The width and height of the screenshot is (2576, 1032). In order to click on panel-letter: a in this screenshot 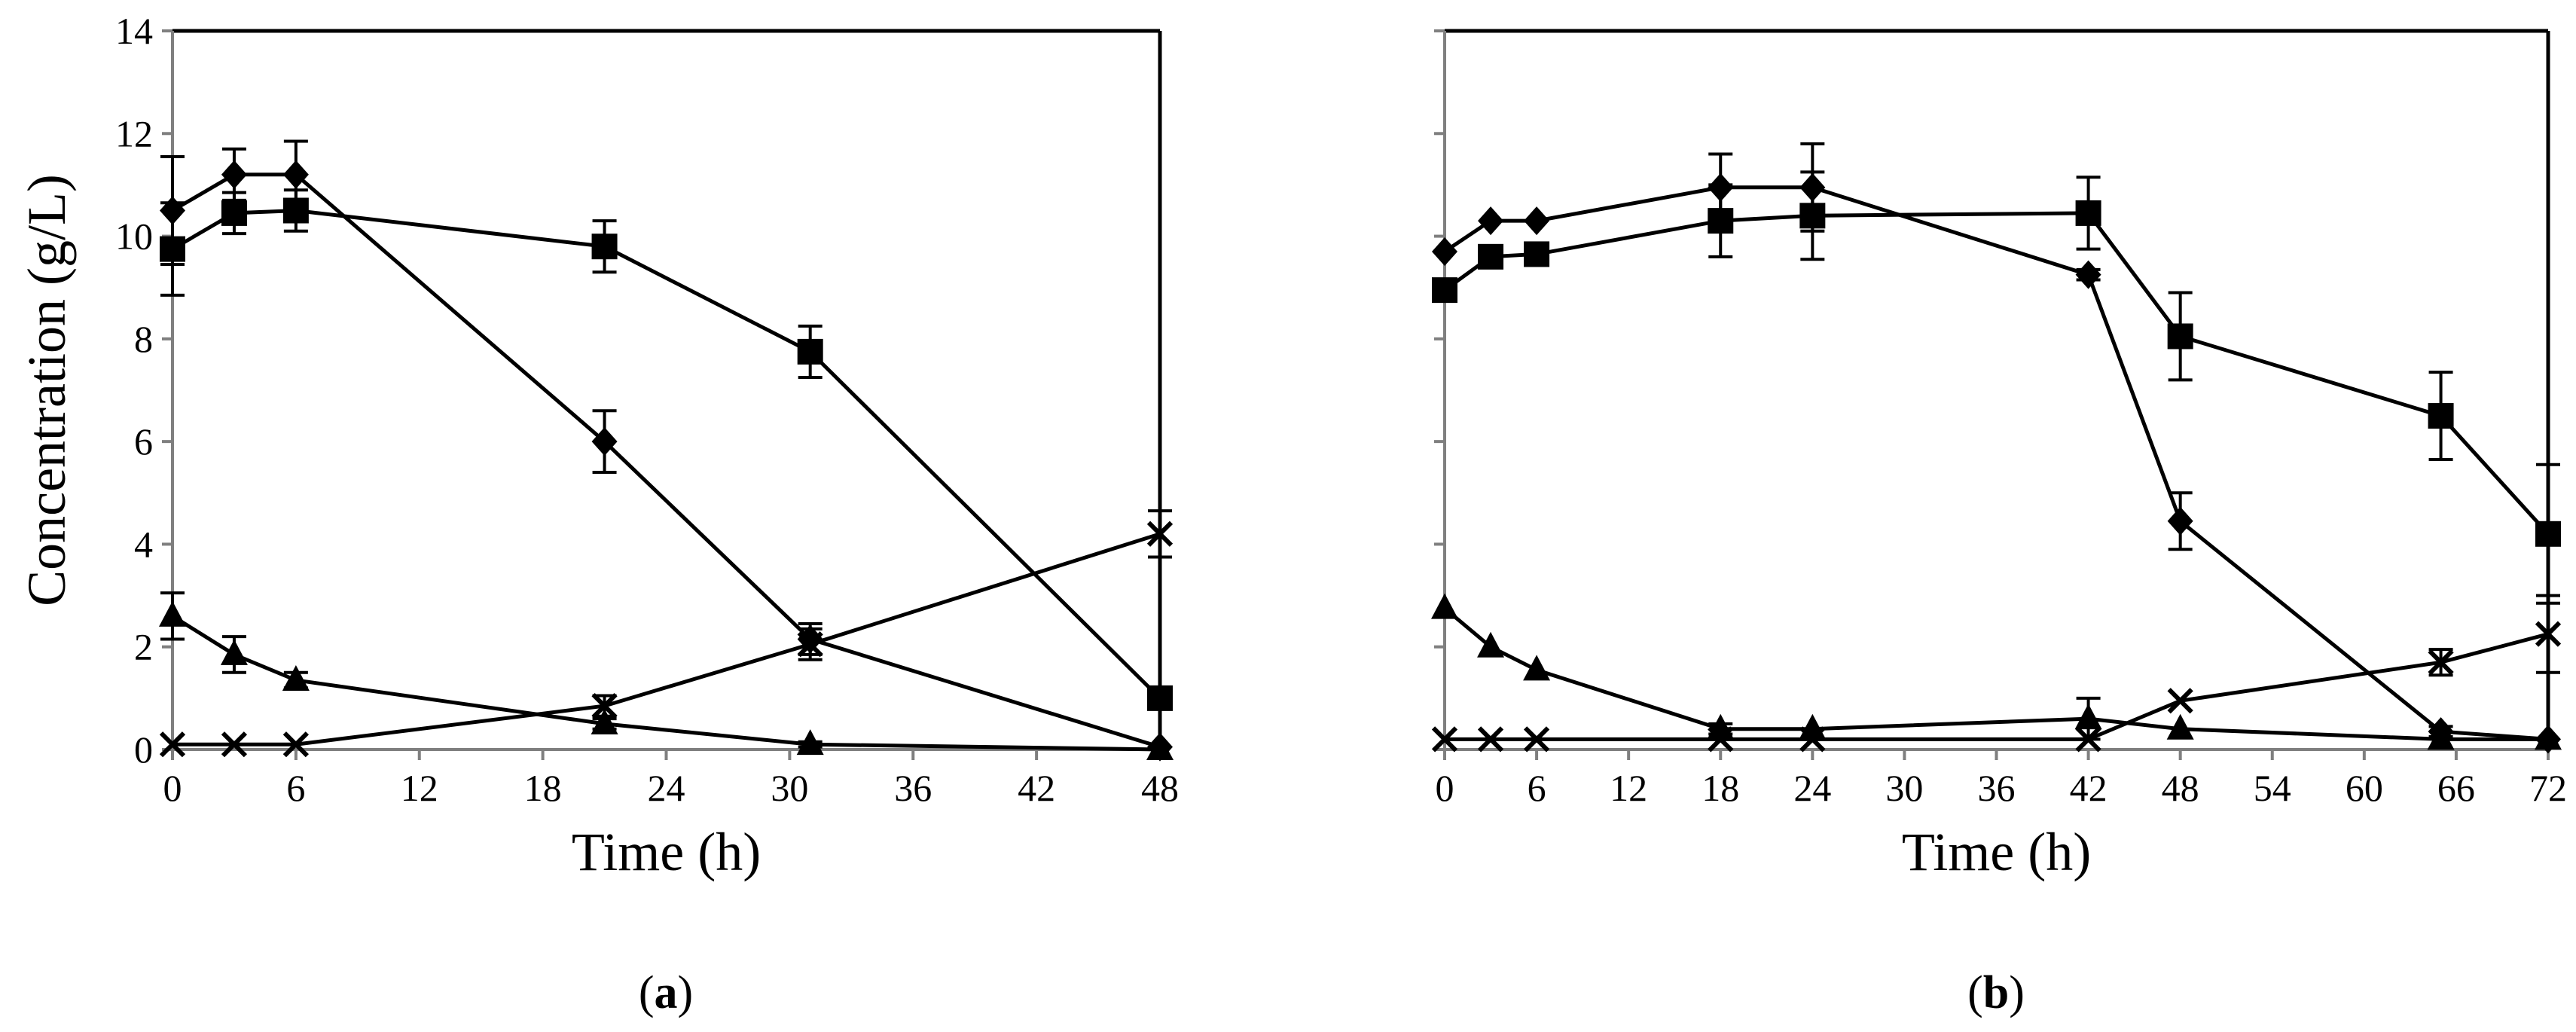, I will do `click(667, 992)`.